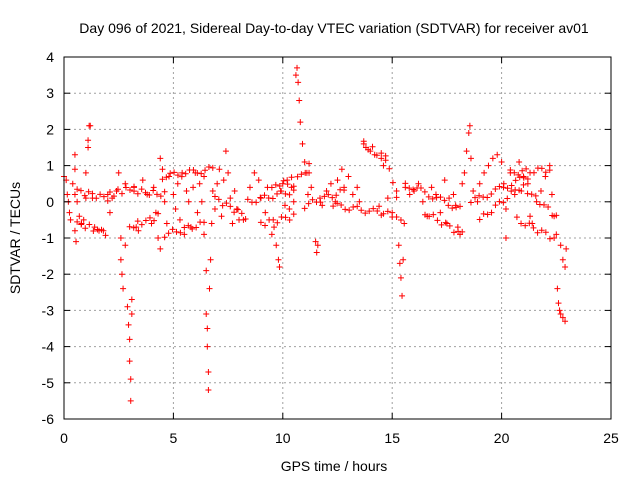 This screenshot has height=480, width=640. I want to click on y-tick-labels: 4 3 2 1 0 -1 -2 -3 -4 -5 -6, so click(48, 238).